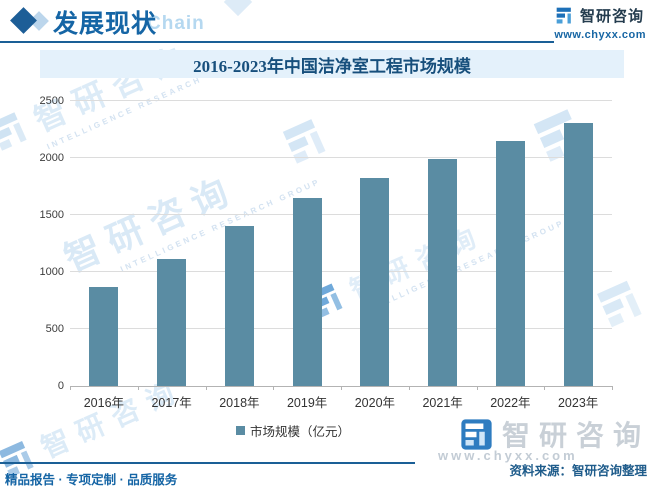  I want to click on bar-2018年, so click(239, 306).